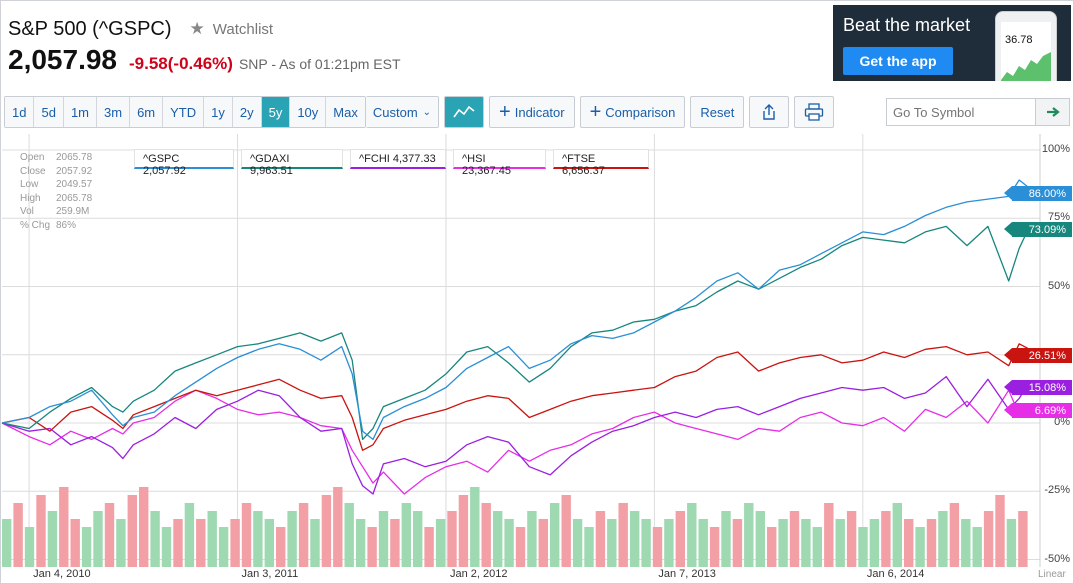  Describe the element at coordinates (62, 574) in the screenshot. I see `x-tick-label: Jan 4, 2010` at that location.